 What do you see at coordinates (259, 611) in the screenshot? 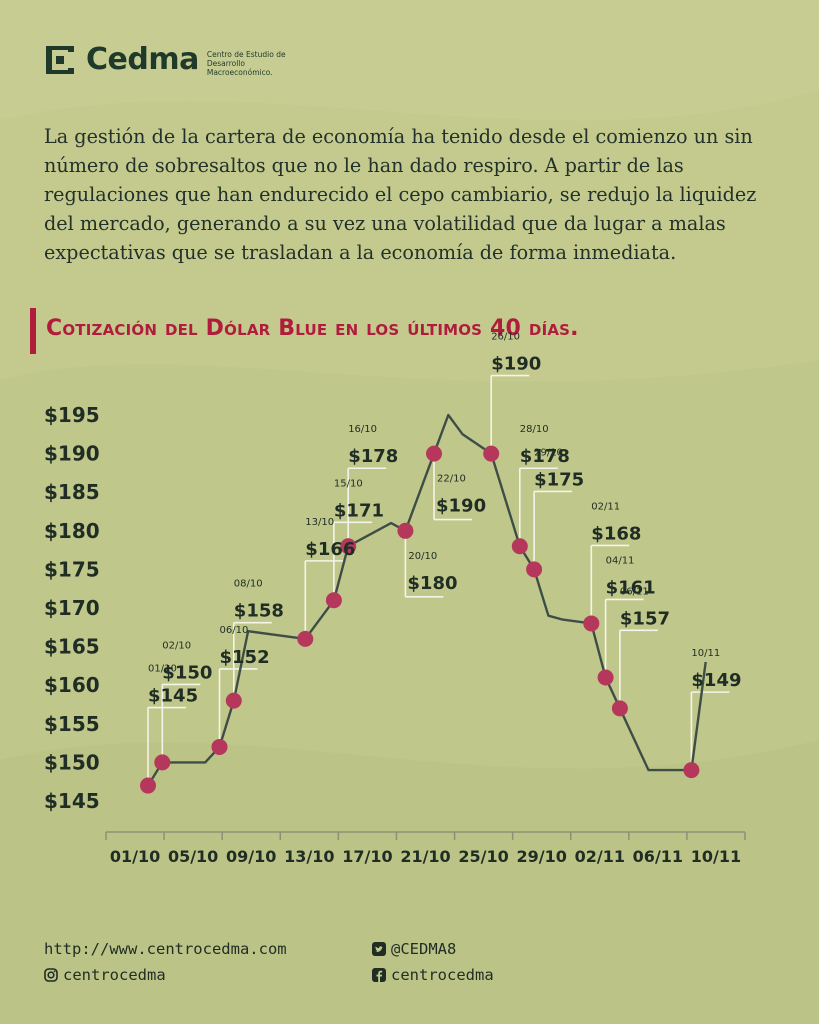
I see `data-label-value: $158` at bounding box center [259, 611].